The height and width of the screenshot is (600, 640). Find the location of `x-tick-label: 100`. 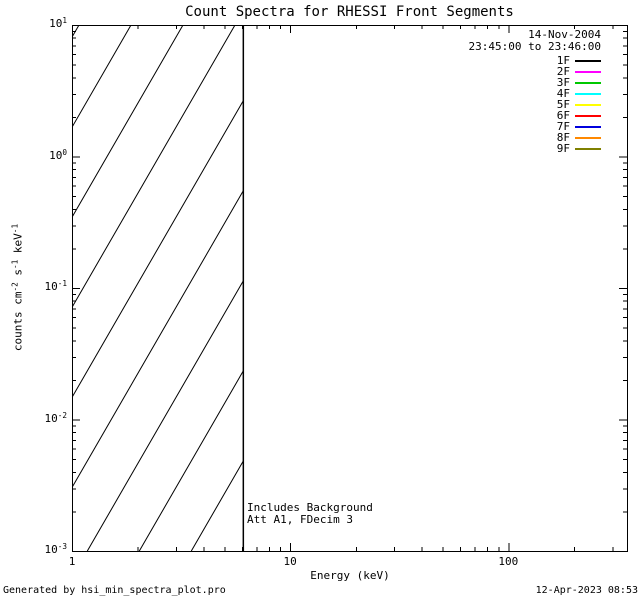

x-tick-label: 100 is located at coordinates (508, 561).